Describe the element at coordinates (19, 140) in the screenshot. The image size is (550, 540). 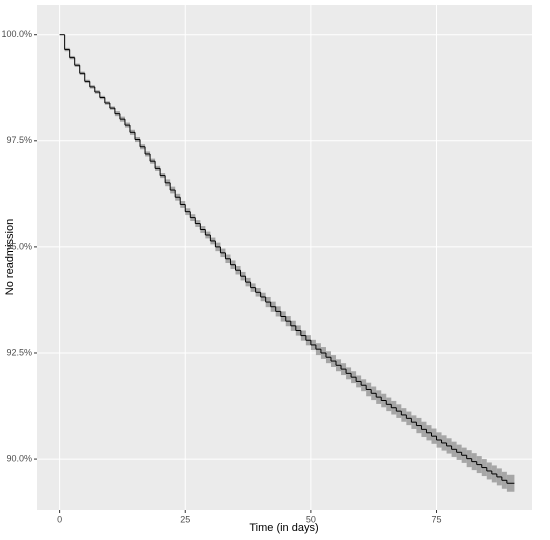
I see `y-tick-label: 97.5%` at that location.